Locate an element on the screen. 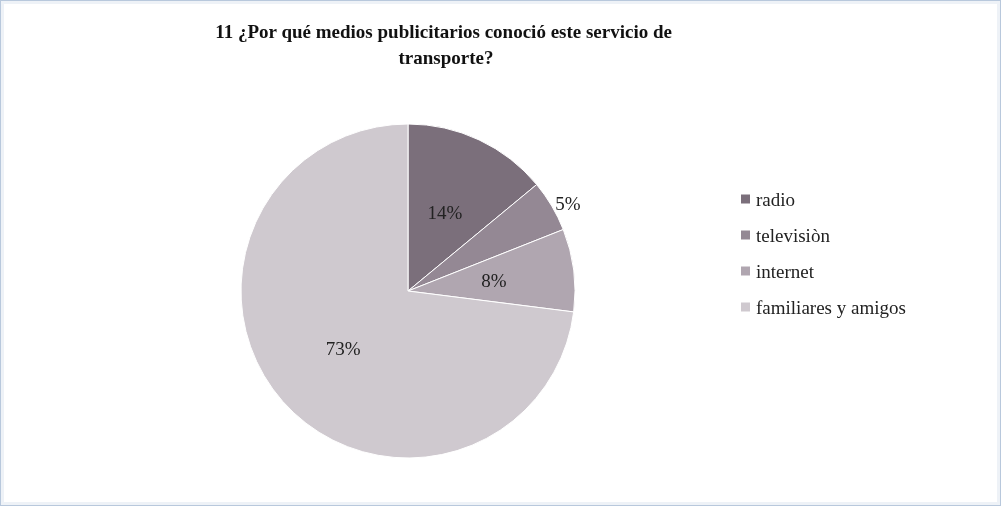 This screenshot has width=1001, height=506. chart-title: 11 ¿Por qué medios publicitarios conoció este servicio de transporte? is located at coordinates (446, 44).